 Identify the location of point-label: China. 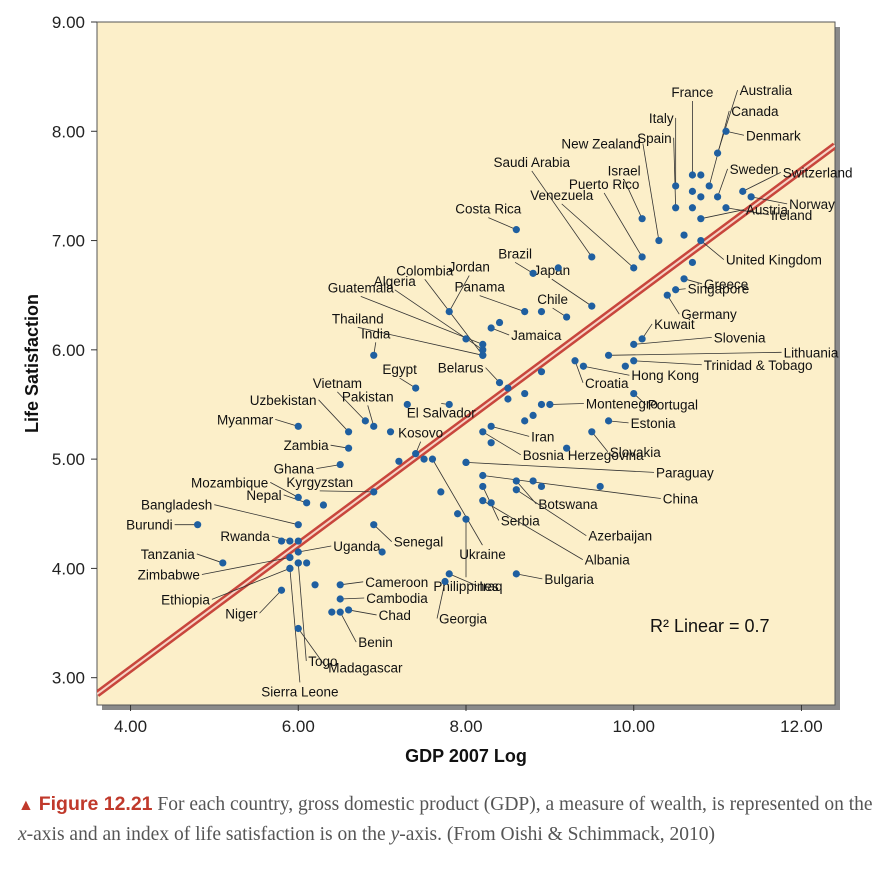
(681, 499).